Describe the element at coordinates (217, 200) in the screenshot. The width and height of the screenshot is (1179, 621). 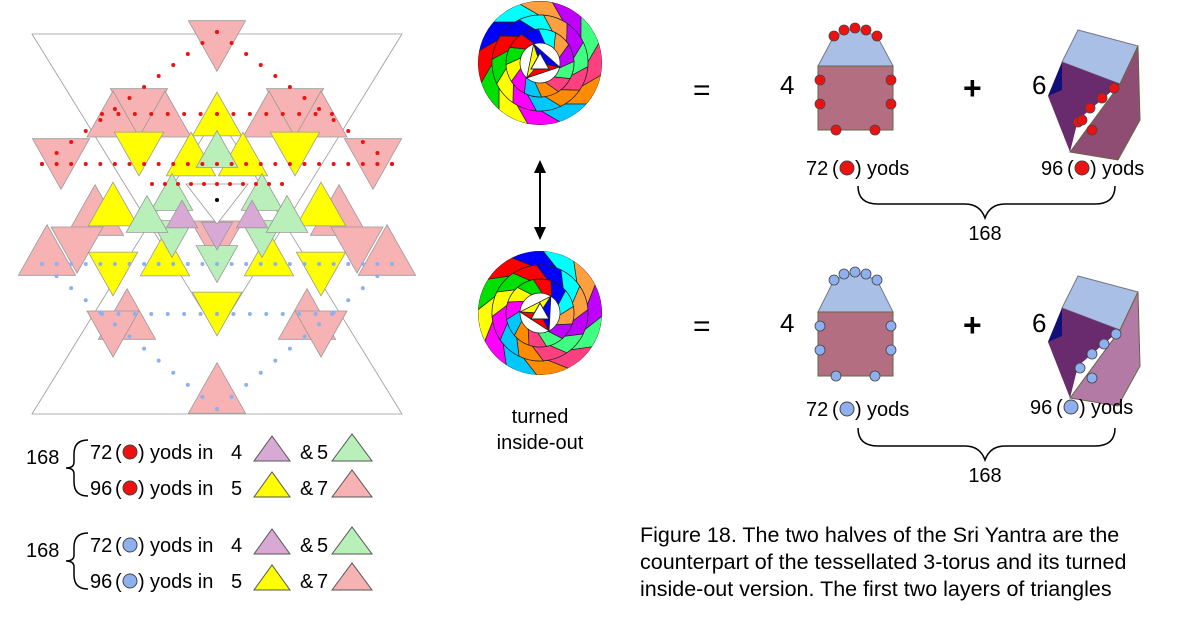
I see `bindu-dot` at that location.